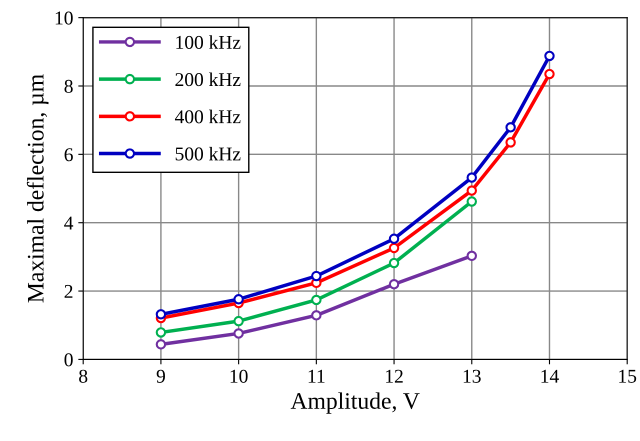 This screenshot has height=441, width=640. Describe the element at coordinates (68, 291) in the screenshot. I see `y-tick-label: 2` at that location.